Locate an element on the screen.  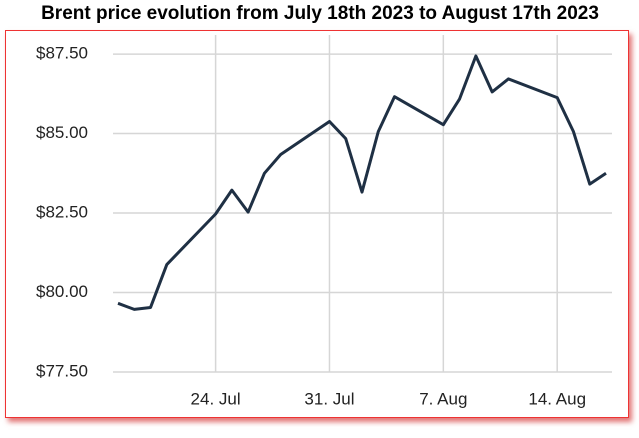
x-tick-label: 31. Jul is located at coordinates (329, 398).